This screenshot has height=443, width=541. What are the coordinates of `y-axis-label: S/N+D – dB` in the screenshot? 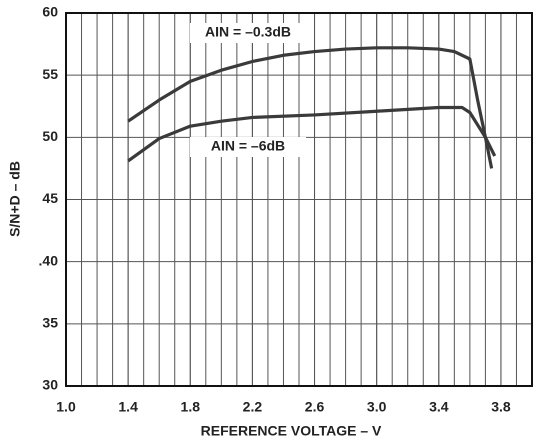 It's located at (15, 199).